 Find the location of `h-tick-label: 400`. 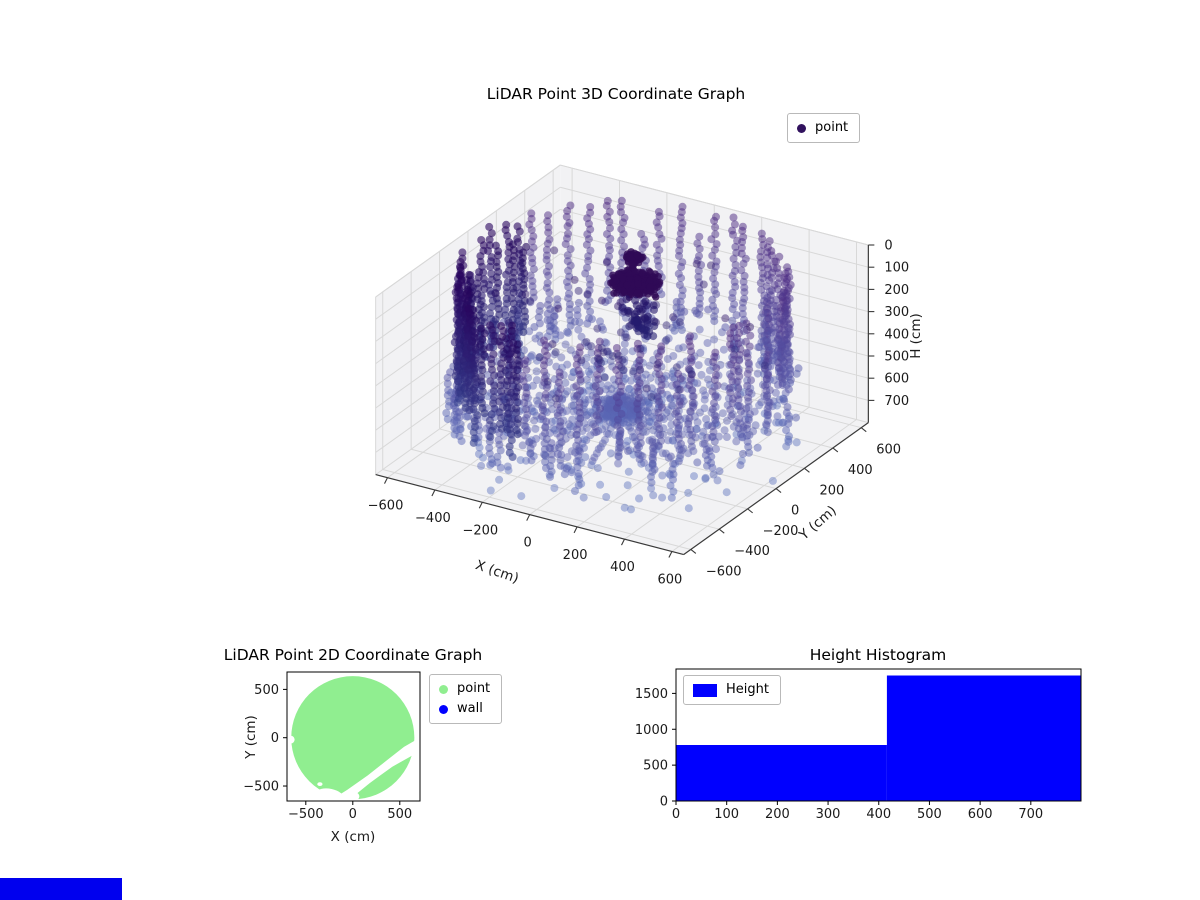

h-tick-label: 400 is located at coordinates (896, 334).